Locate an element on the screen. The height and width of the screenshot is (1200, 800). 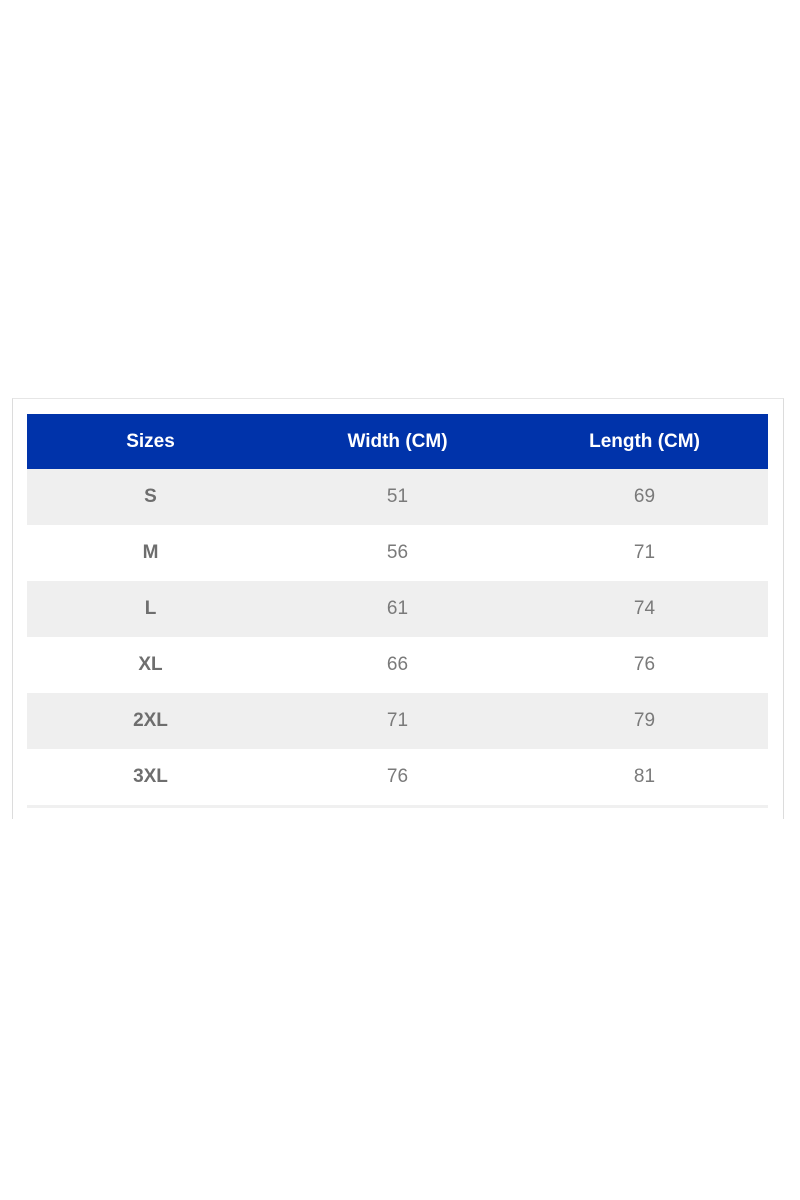
cell-width: 71 is located at coordinates (397, 721).